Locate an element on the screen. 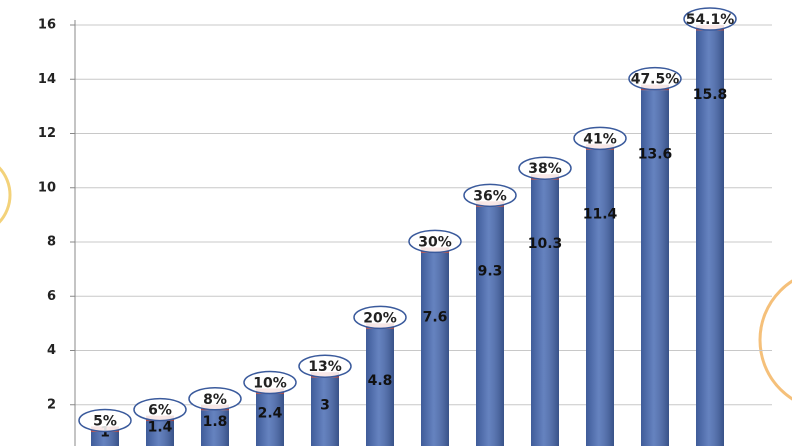 This screenshot has width=792, height=446. y-tick-label: 4 is located at coordinates (51, 350).